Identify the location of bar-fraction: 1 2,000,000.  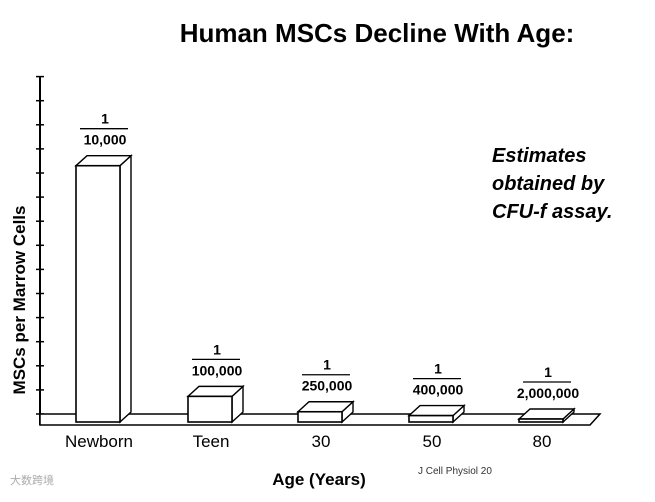
(548, 382).